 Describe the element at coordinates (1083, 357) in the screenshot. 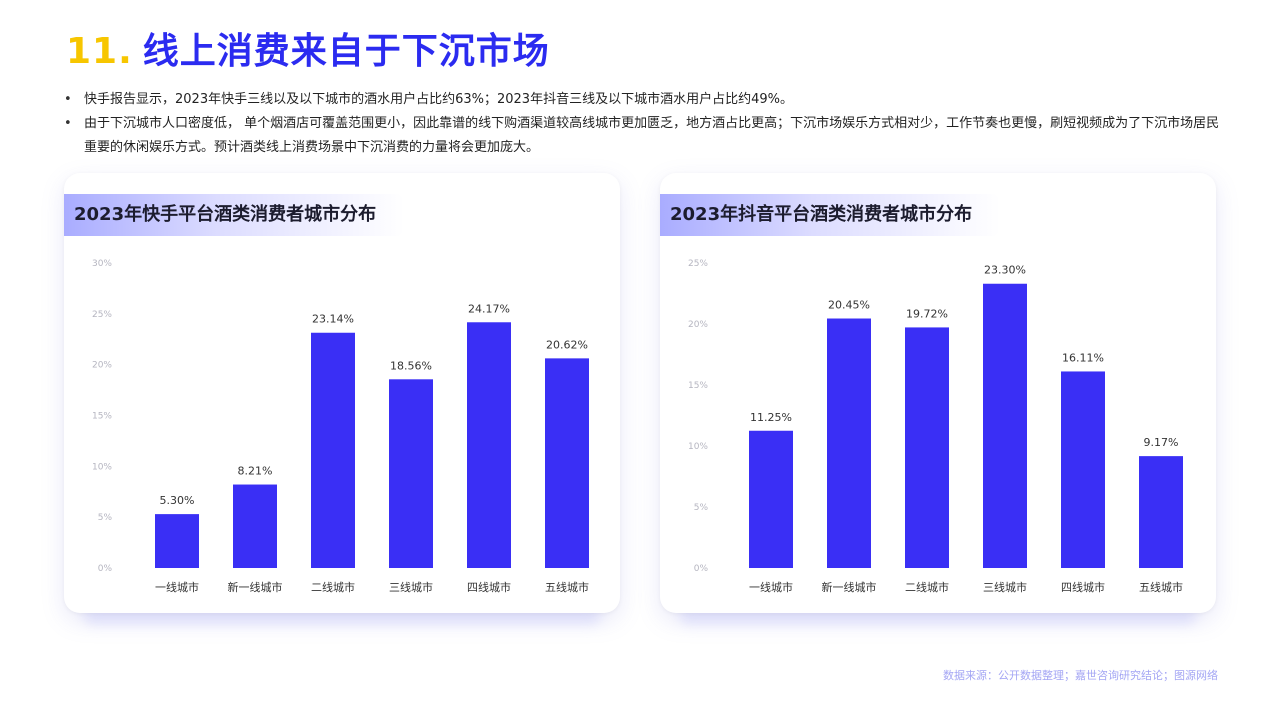

I see `data-label: 16.11%` at that location.